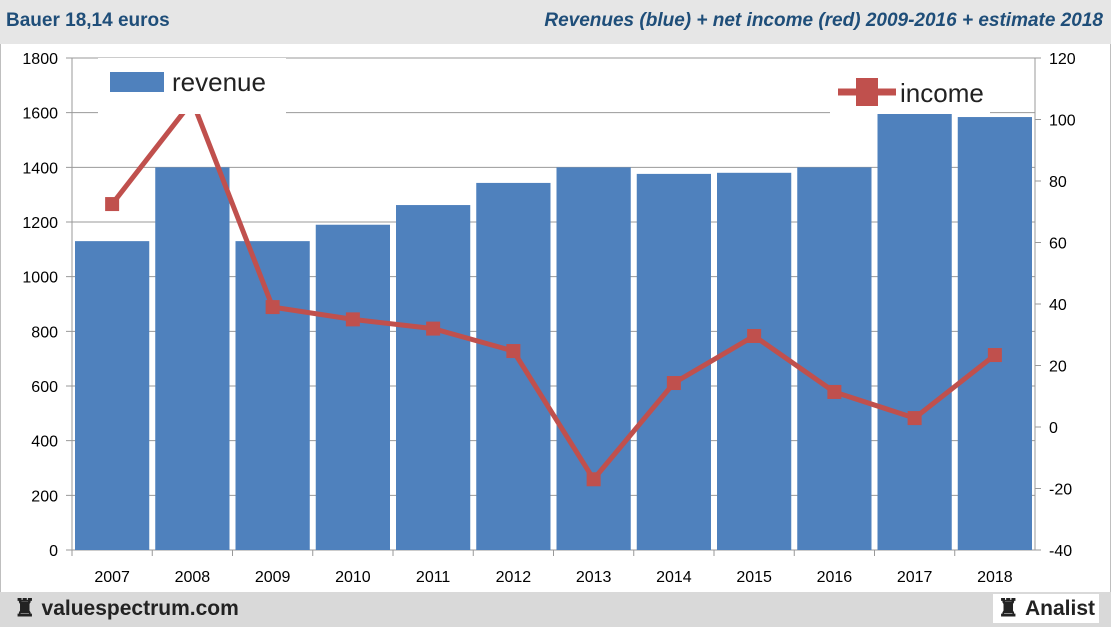 The height and width of the screenshot is (627, 1111). What do you see at coordinates (140, 608) in the screenshot?
I see `brand-text: valuespectrum.com` at bounding box center [140, 608].